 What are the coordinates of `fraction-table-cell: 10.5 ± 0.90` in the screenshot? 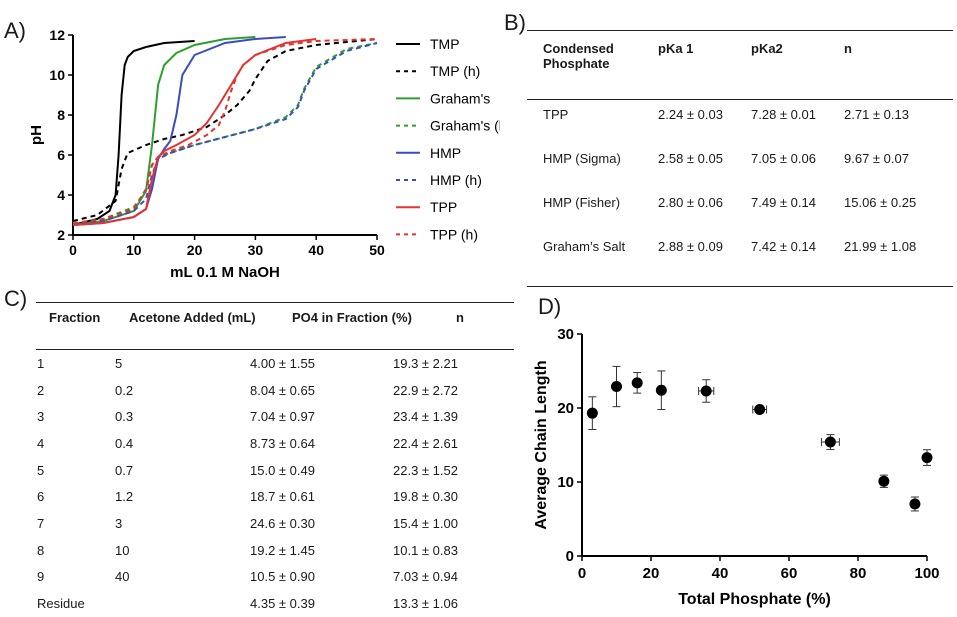 It's located at (282, 577).